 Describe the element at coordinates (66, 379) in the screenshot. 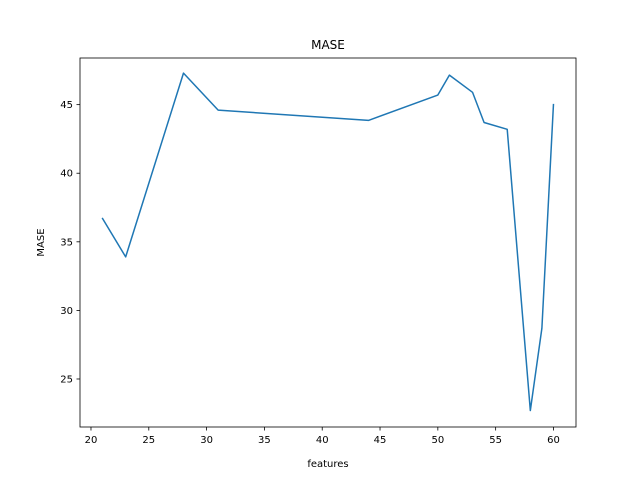

I see `y-tick-label: 25` at that location.